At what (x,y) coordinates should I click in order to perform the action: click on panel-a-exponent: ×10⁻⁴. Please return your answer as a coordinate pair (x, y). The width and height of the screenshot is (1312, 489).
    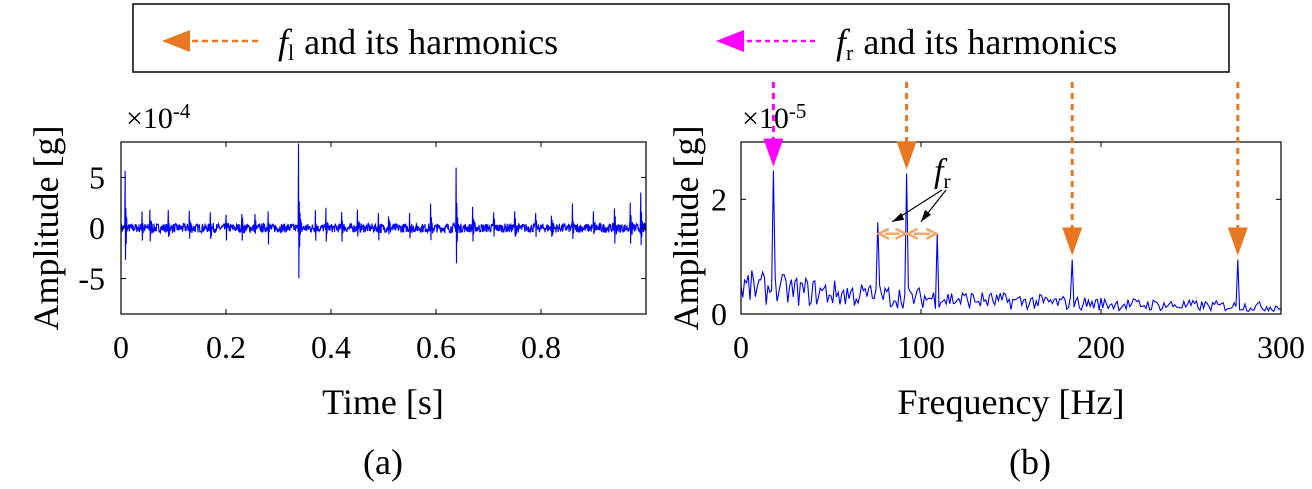
    Looking at the image, I should click on (158, 117).